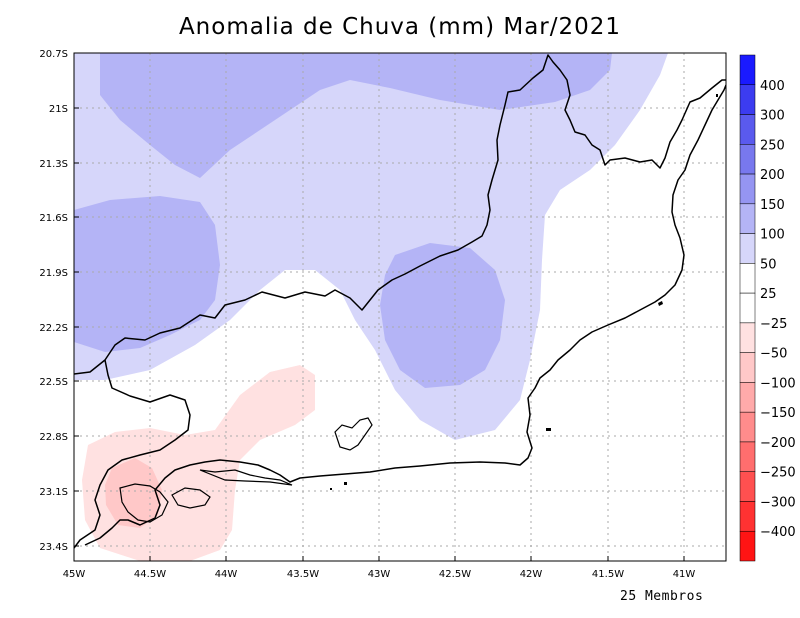 The height and width of the screenshot is (618, 800). What do you see at coordinates (772, 116) in the screenshot?
I see `colorbar-label: 300` at bounding box center [772, 116].